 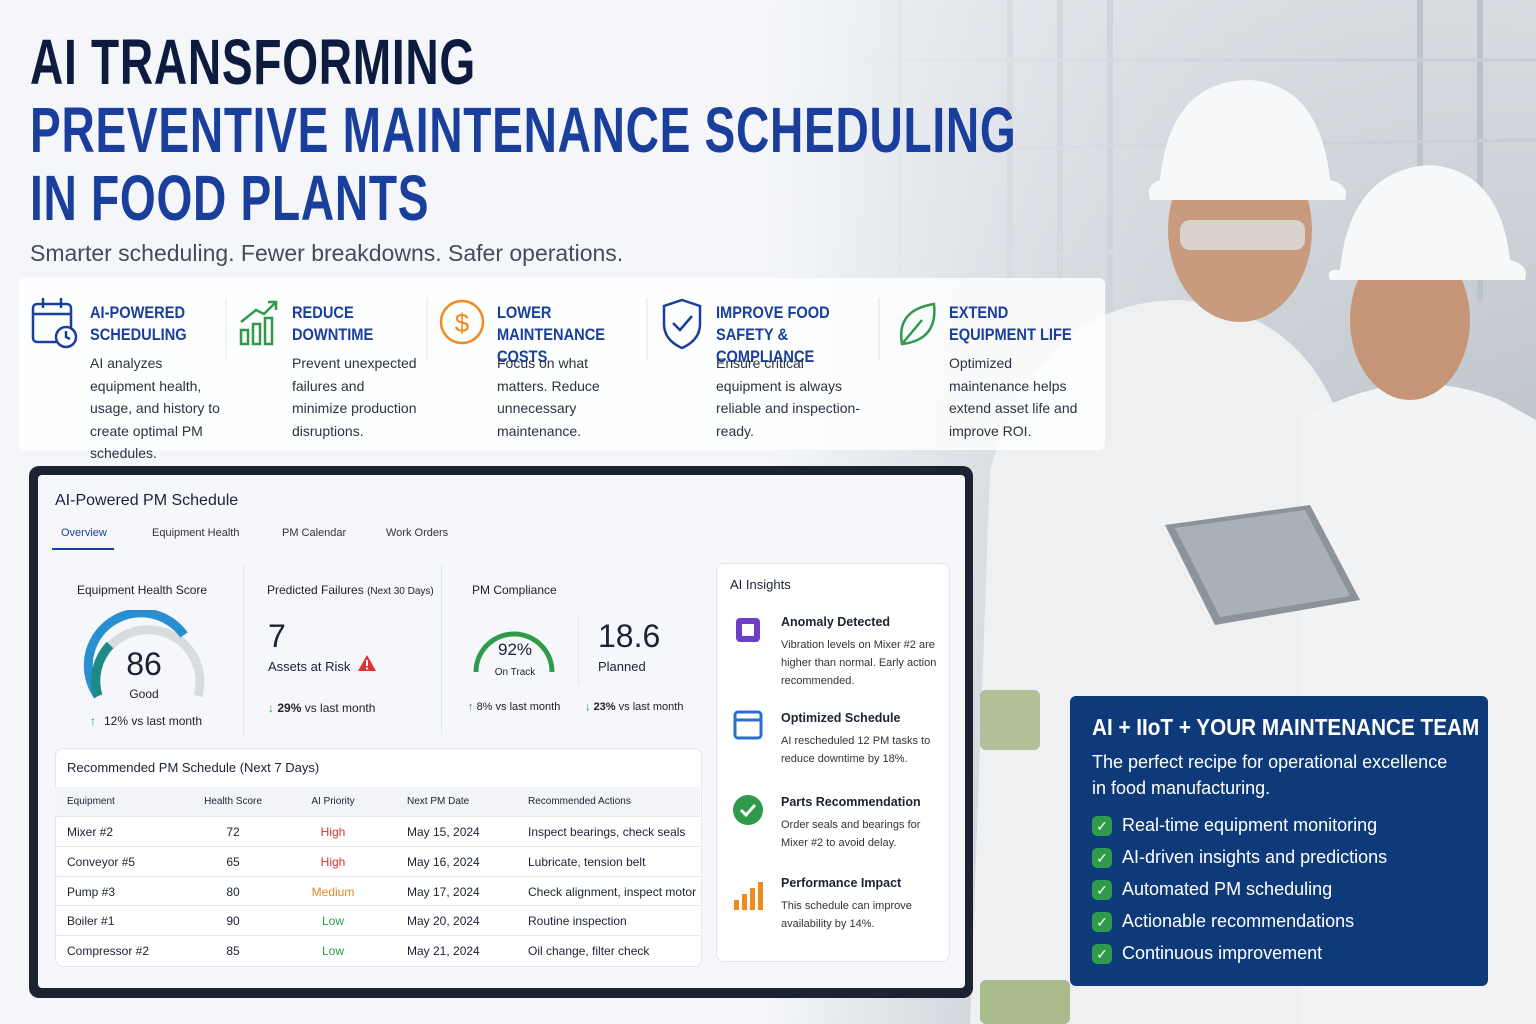 What do you see at coordinates (315, 590) in the screenshot?
I see `label: Predicted Failures` at bounding box center [315, 590].